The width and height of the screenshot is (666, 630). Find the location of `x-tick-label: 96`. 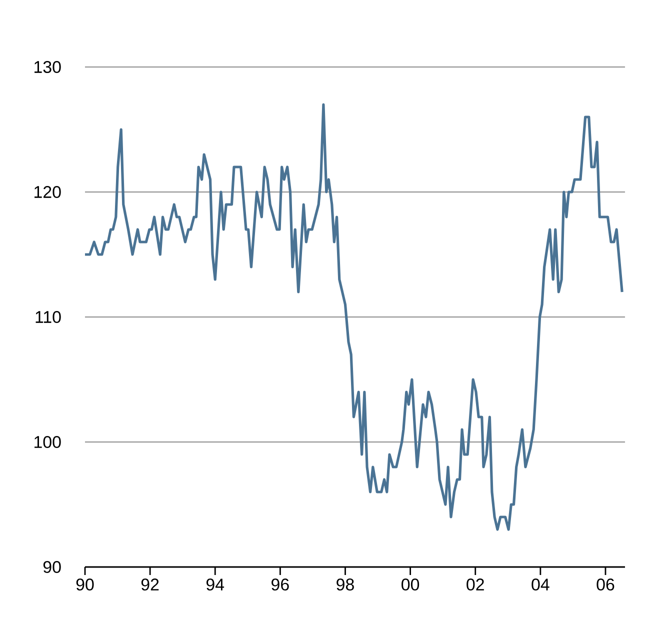

x-tick-label: 96 is located at coordinates (280, 584).